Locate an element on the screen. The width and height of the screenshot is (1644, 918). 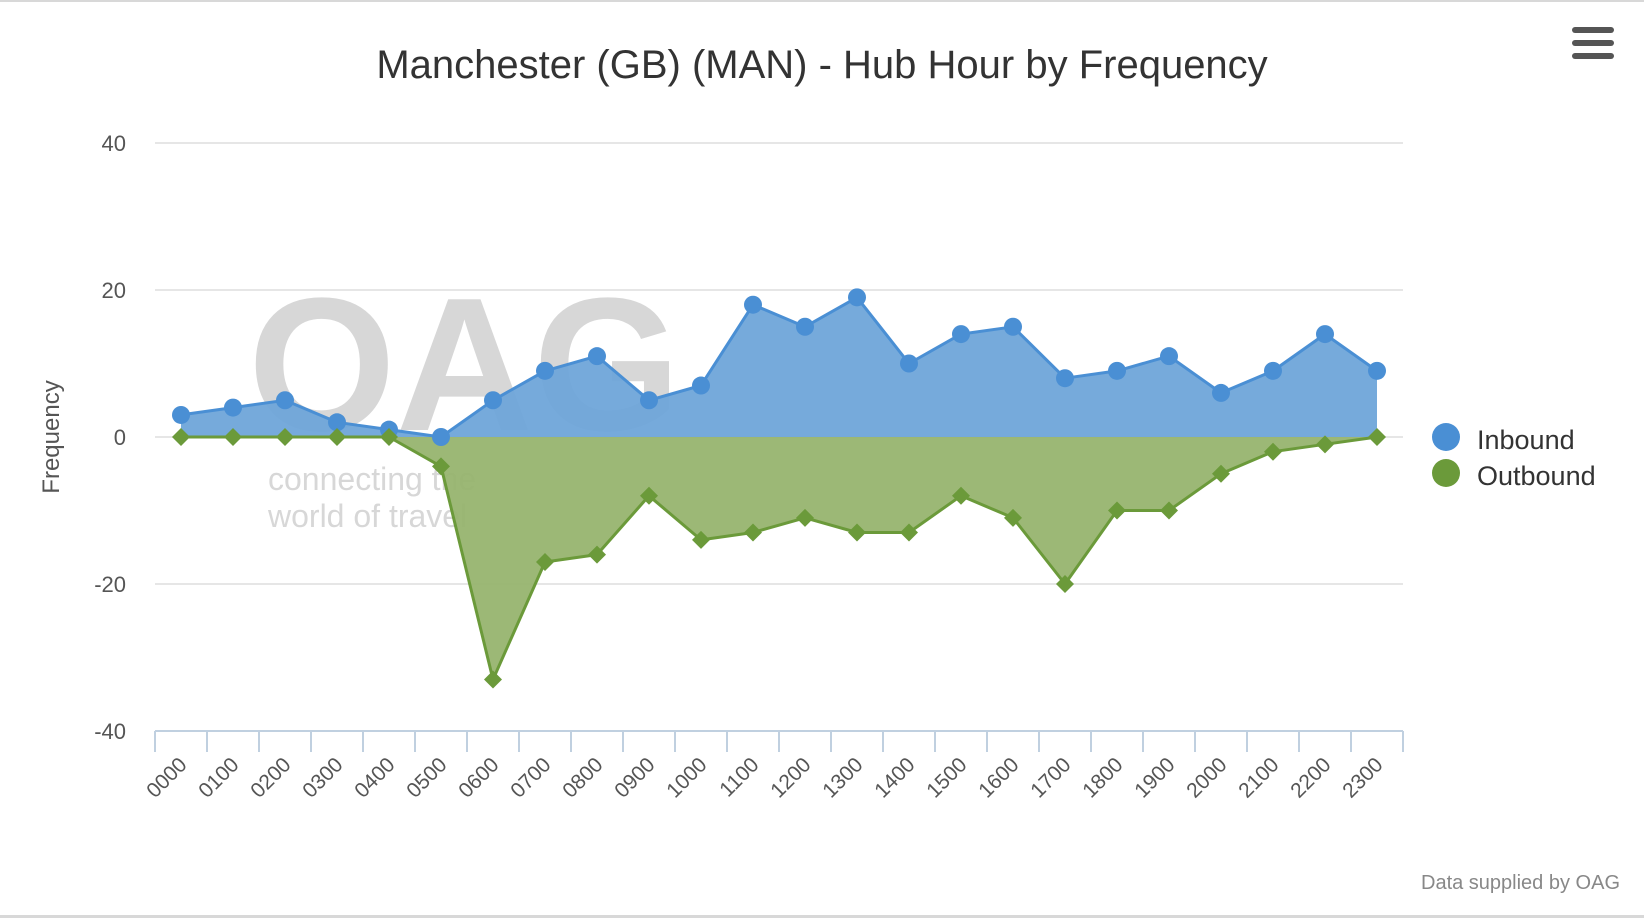
x-tick-label: 2200 is located at coordinates (1310, 777).